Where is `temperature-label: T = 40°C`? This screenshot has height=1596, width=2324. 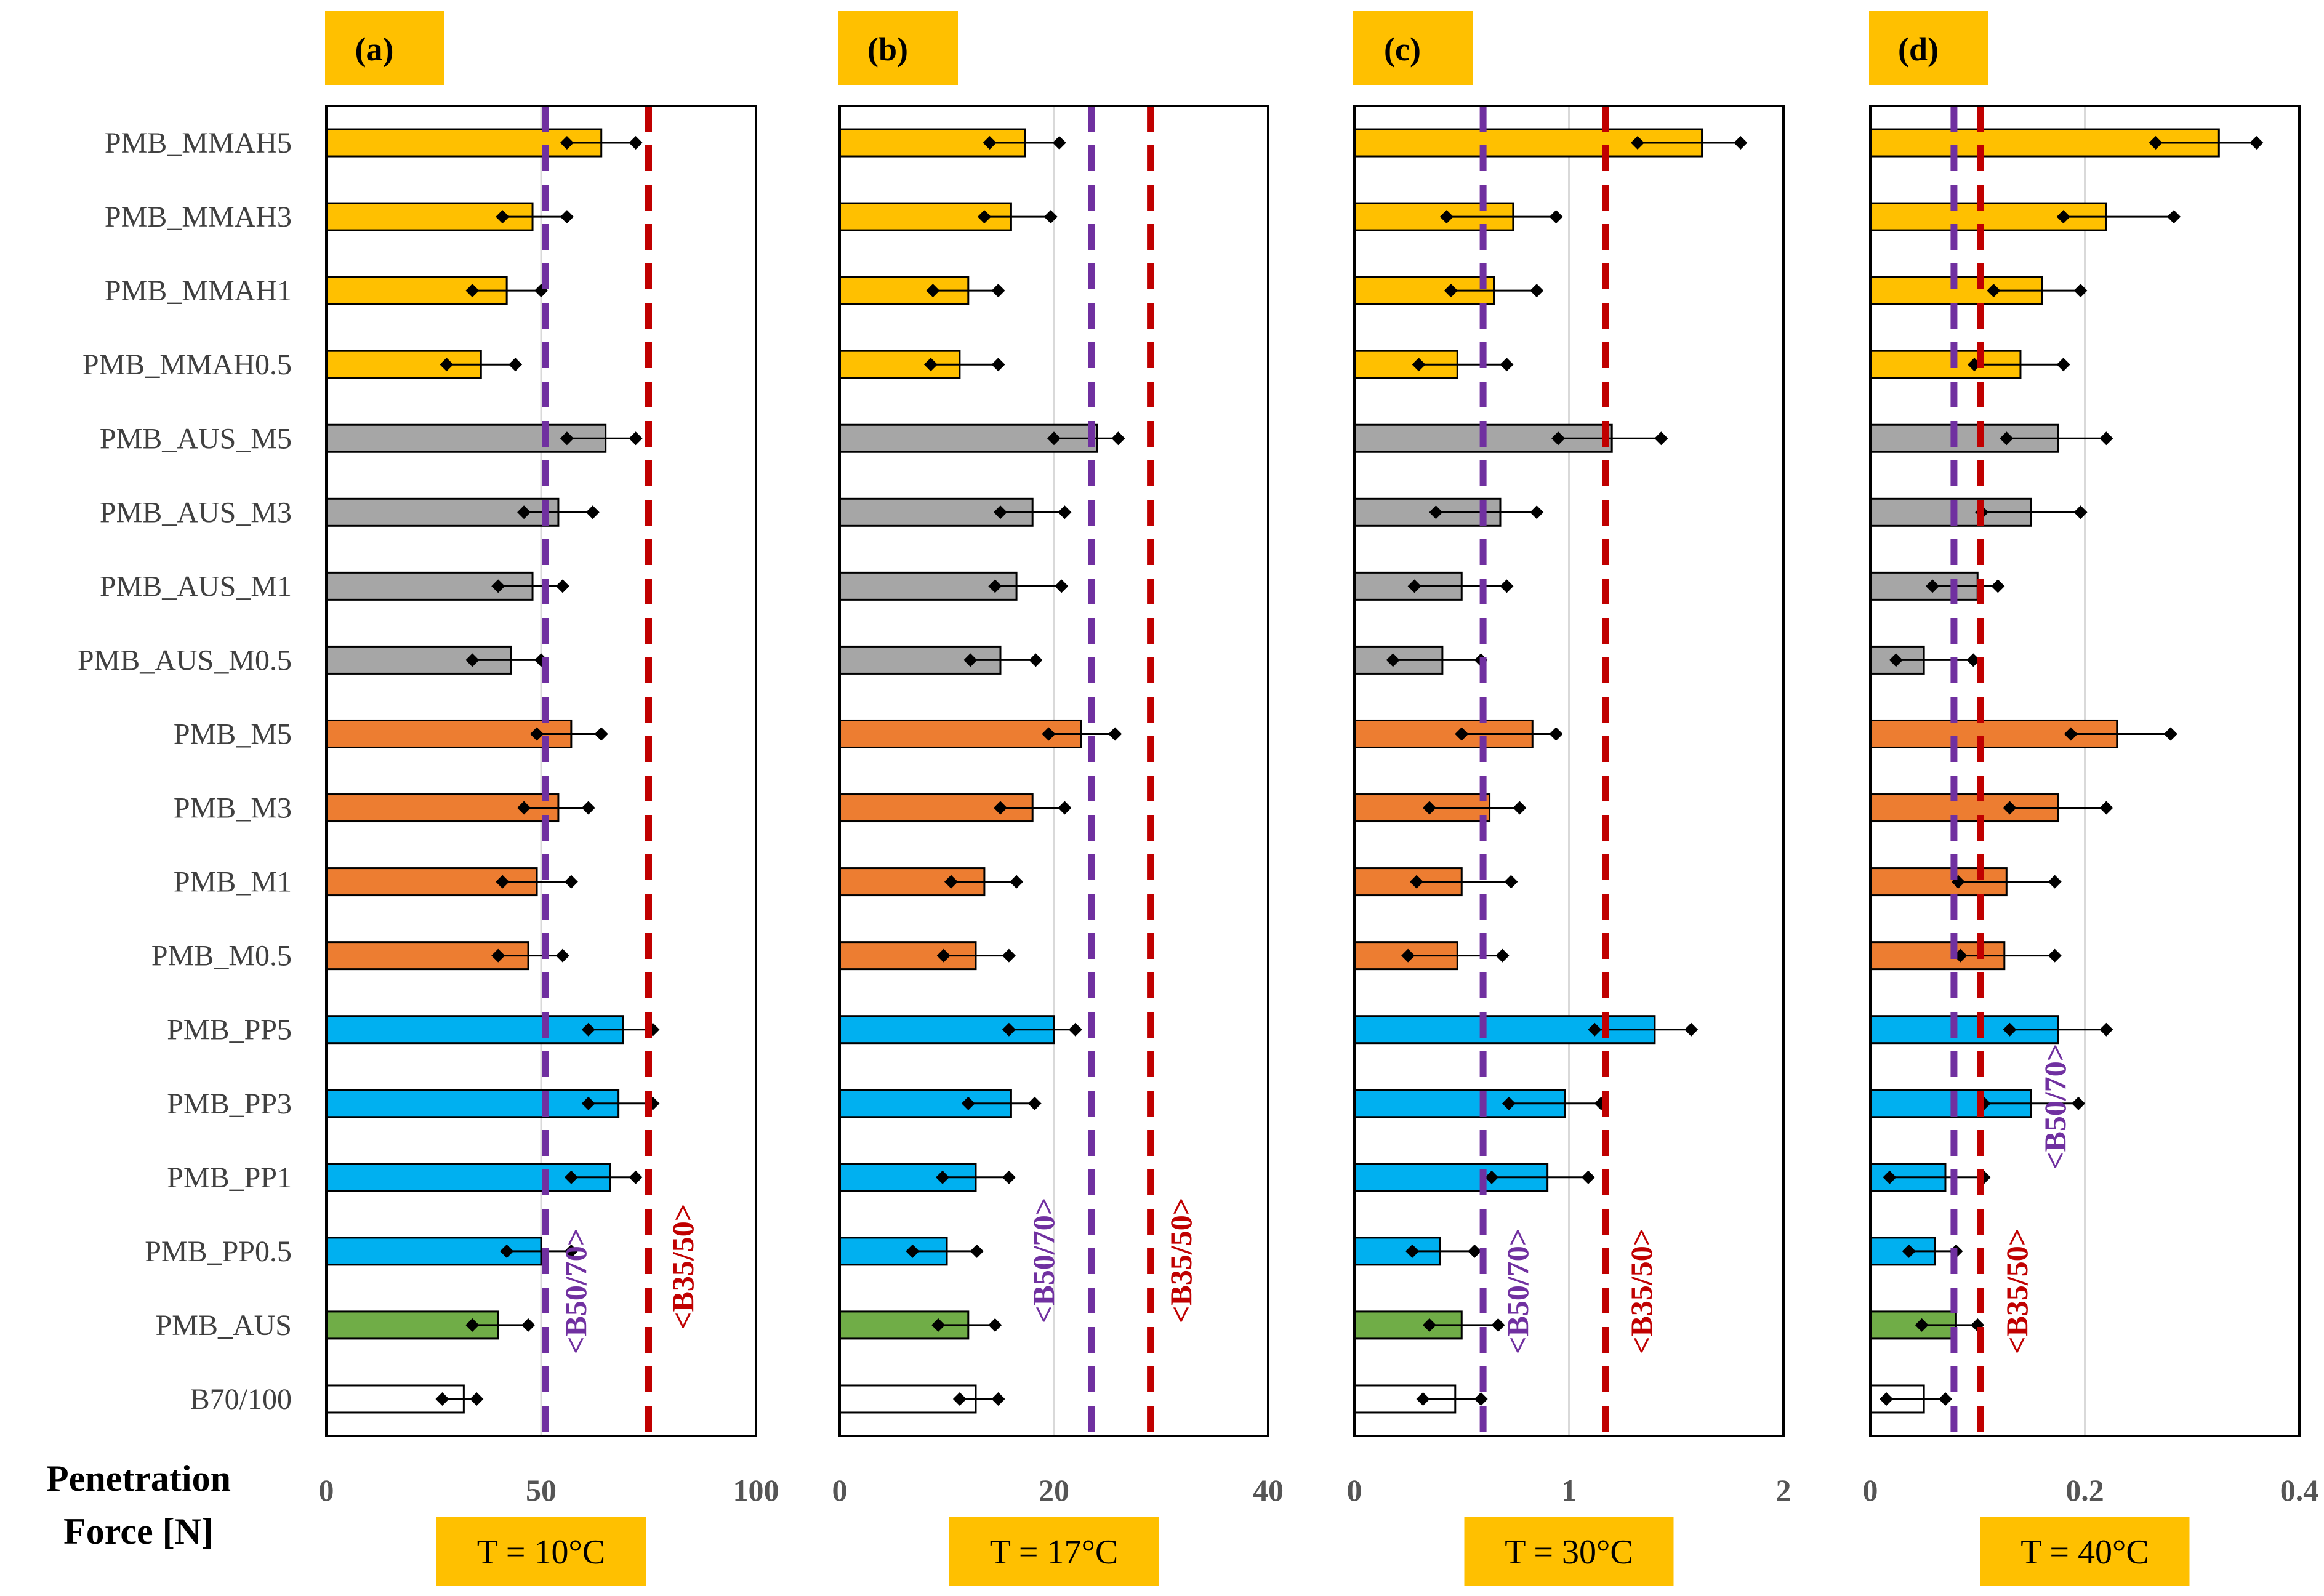 temperature-label: T = 40°C is located at coordinates (2084, 1552).